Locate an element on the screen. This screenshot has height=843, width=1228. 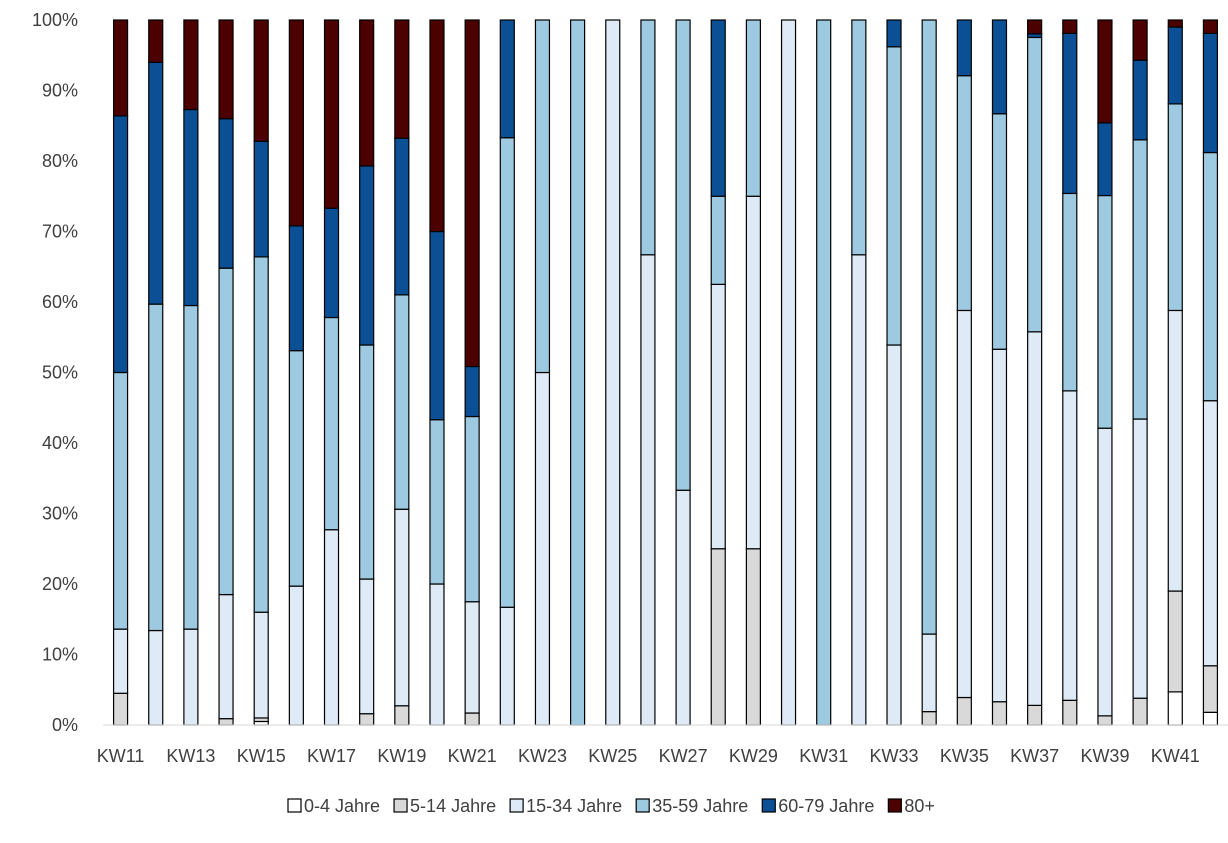
y-axis: 0% 10% 20% 30% 40% 50% 60% 70% 80% 90% 100% is located at coordinates (55, 372).